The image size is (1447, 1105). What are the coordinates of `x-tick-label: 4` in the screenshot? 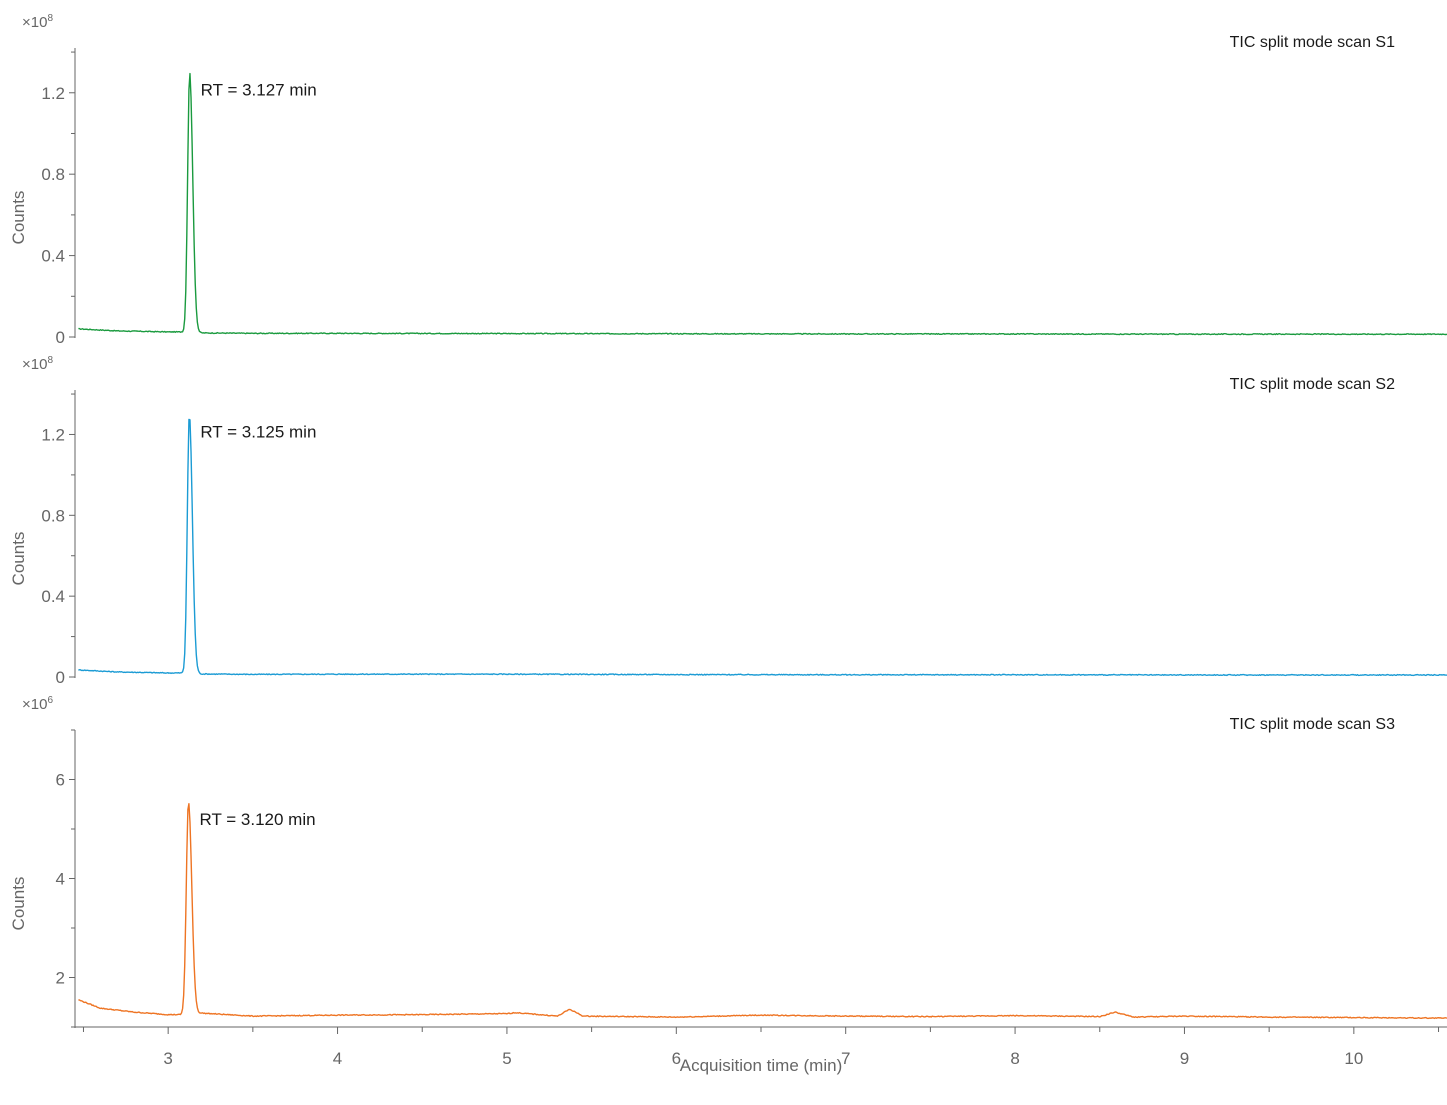 It's located at (337, 1058).